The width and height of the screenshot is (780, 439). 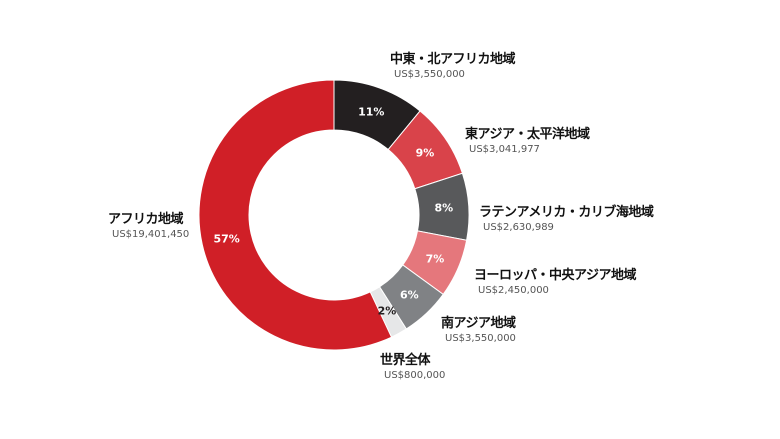 I want to click on region-name: ラテンアメリカ・カリブ海地域, so click(x=566, y=212).